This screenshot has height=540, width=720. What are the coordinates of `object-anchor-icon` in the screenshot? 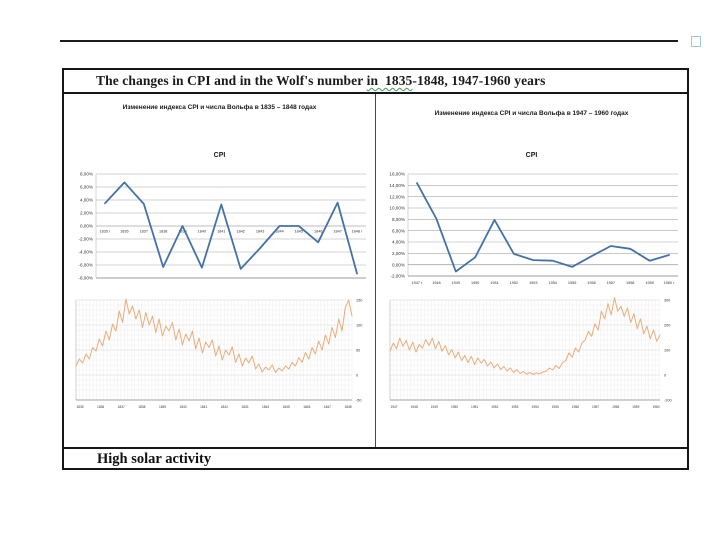 It's located at (696, 41).